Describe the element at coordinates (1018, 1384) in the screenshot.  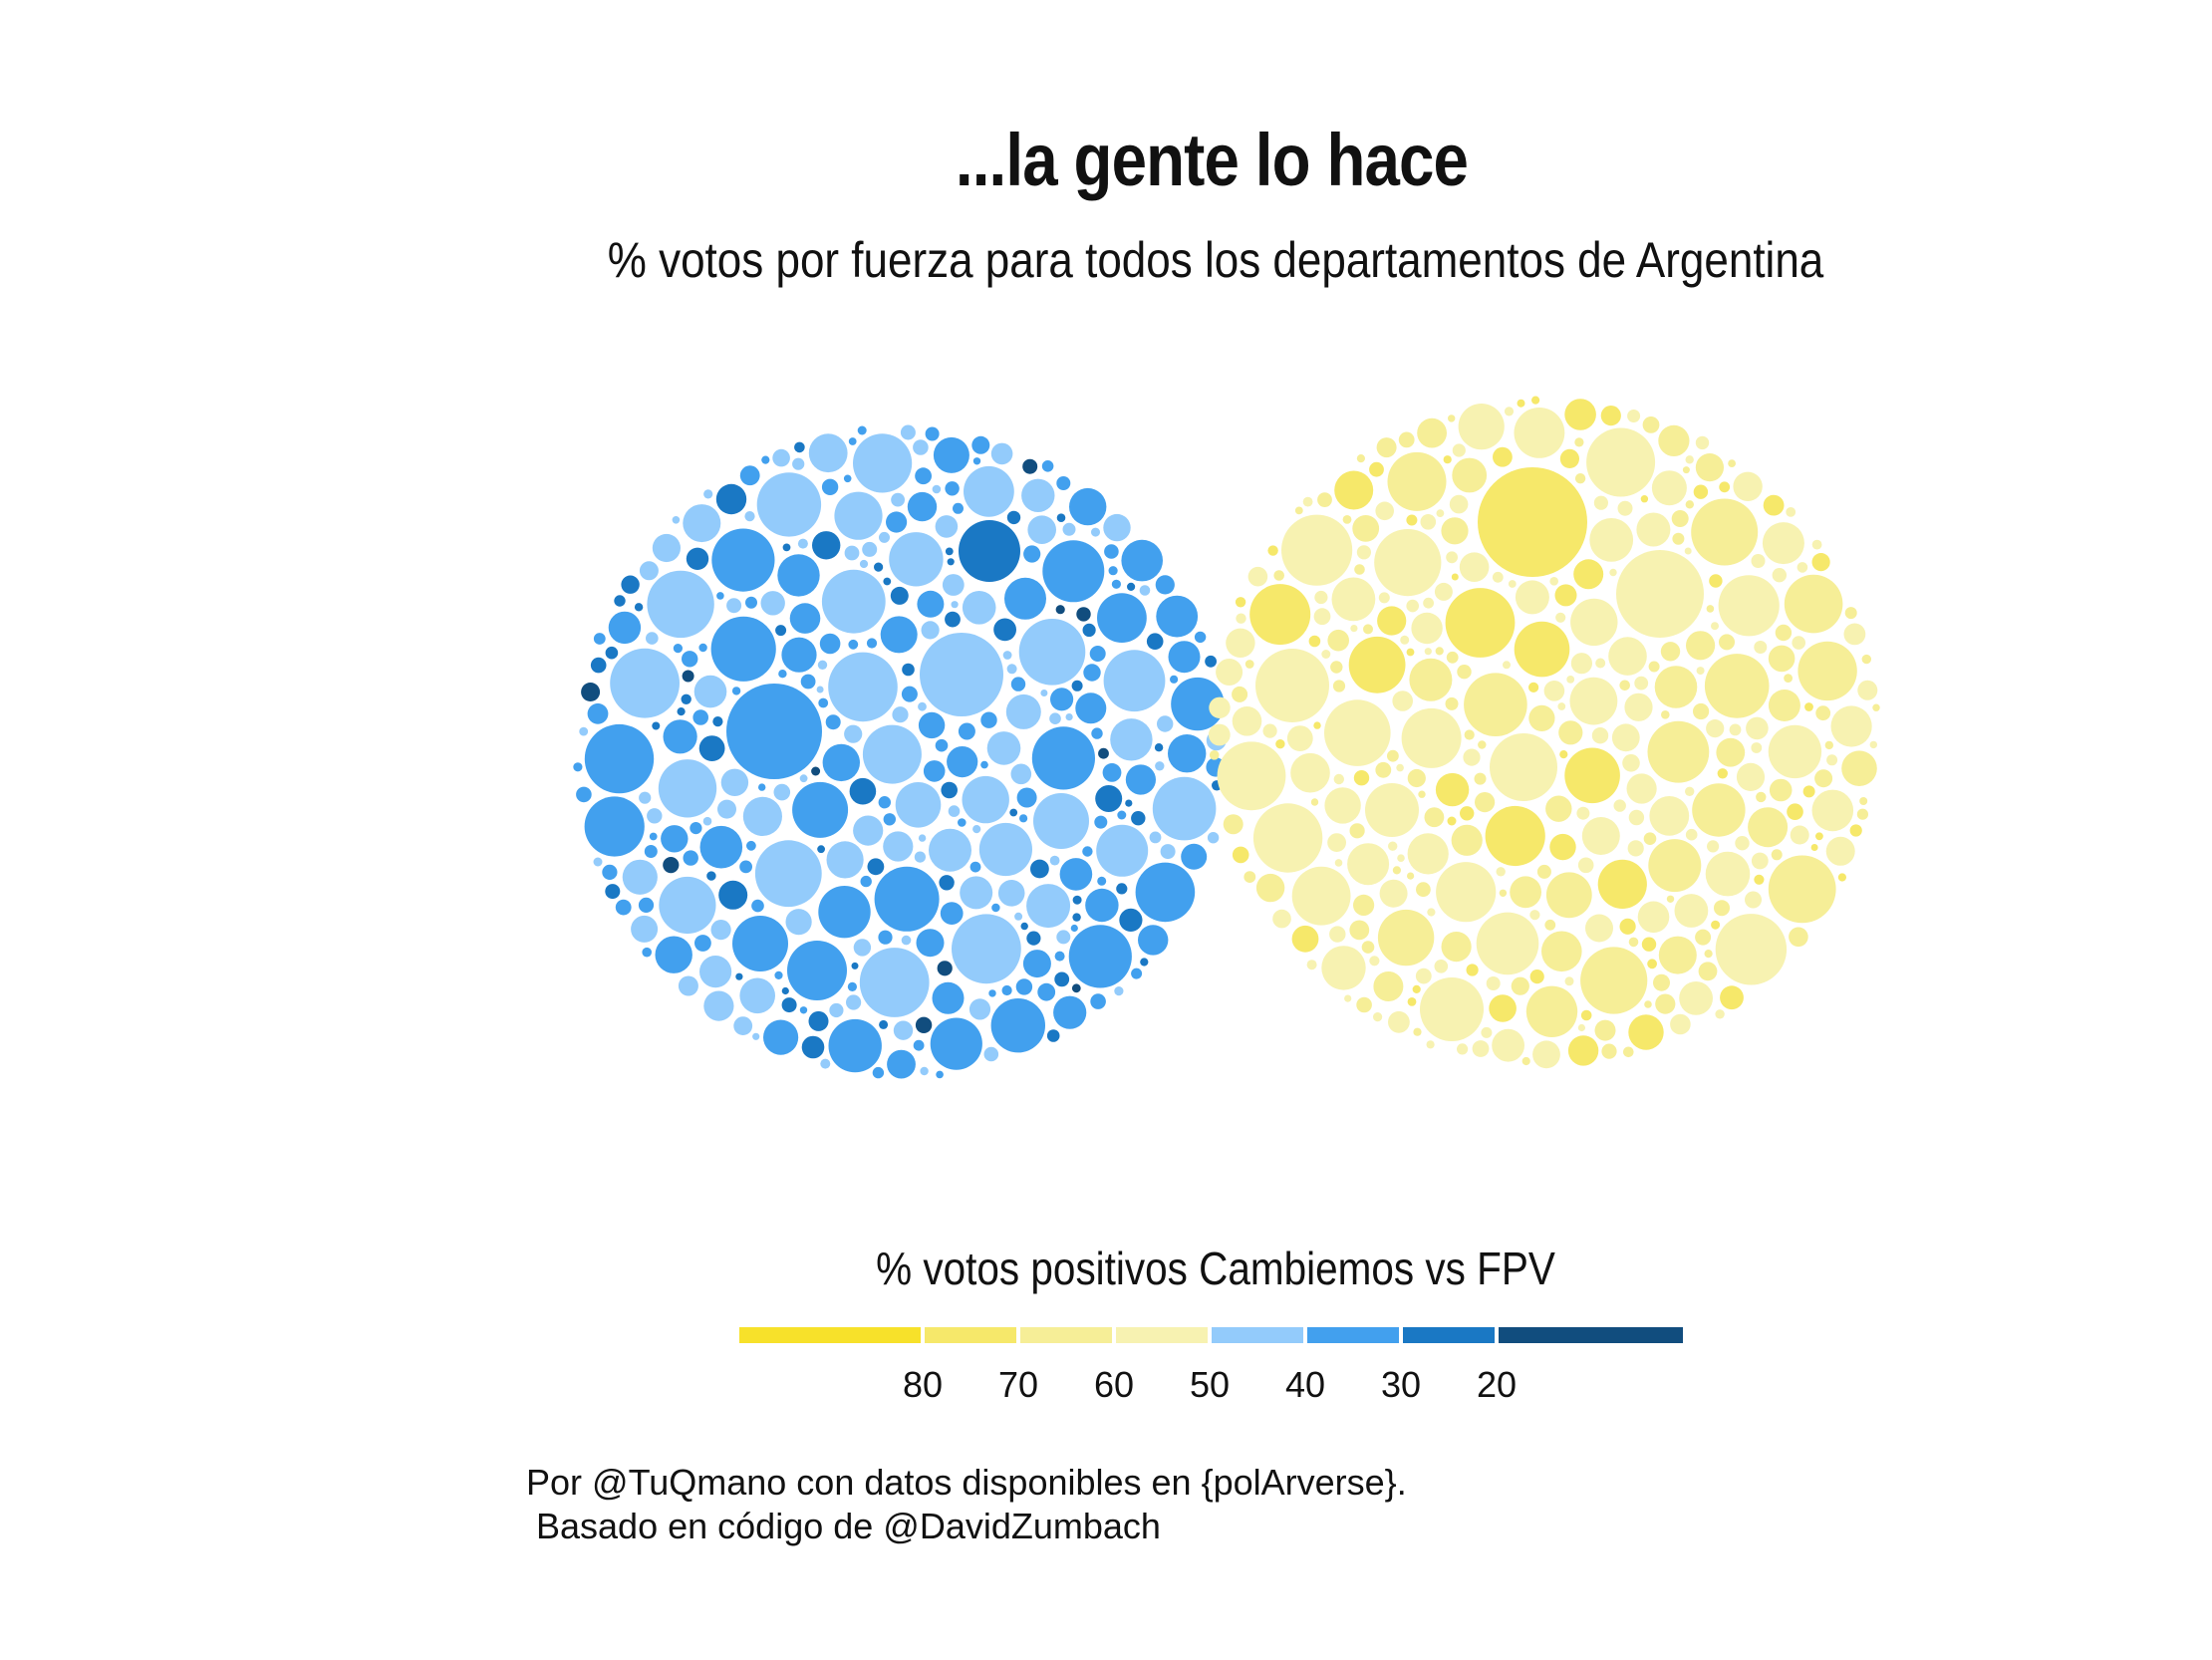
I see `legend-tick-70: 70` at that location.